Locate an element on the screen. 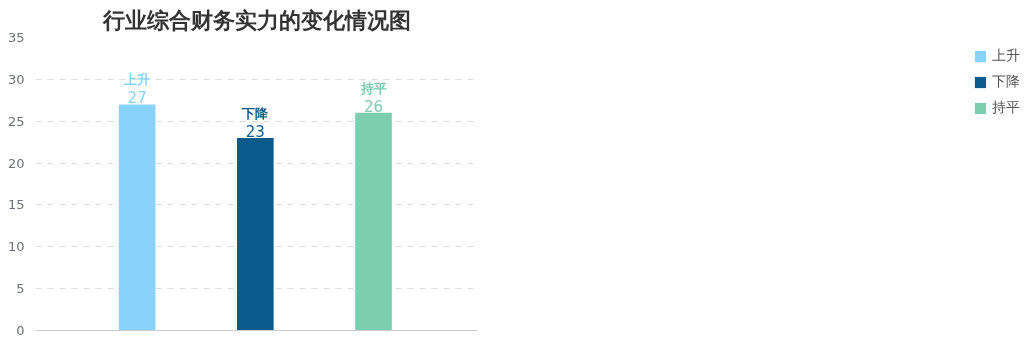  legend-label: 上升 is located at coordinates (1006, 56).